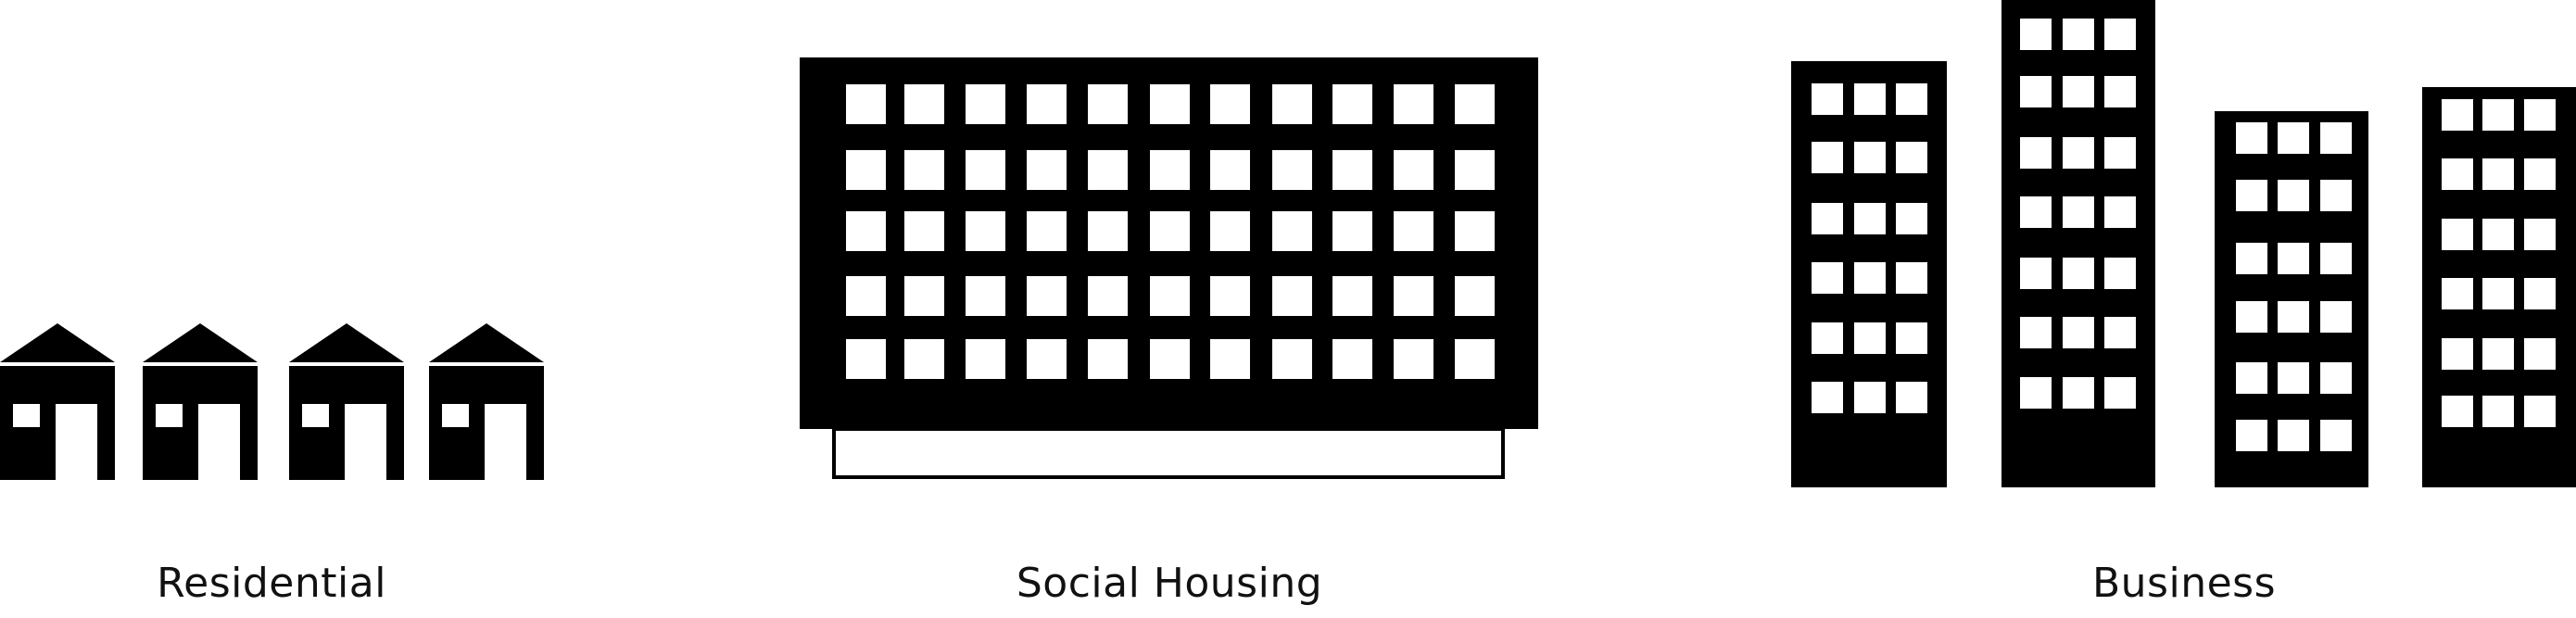 The height and width of the screenshot is (618, 2576). I want to click on office-tower-body, so click(2078, 243).